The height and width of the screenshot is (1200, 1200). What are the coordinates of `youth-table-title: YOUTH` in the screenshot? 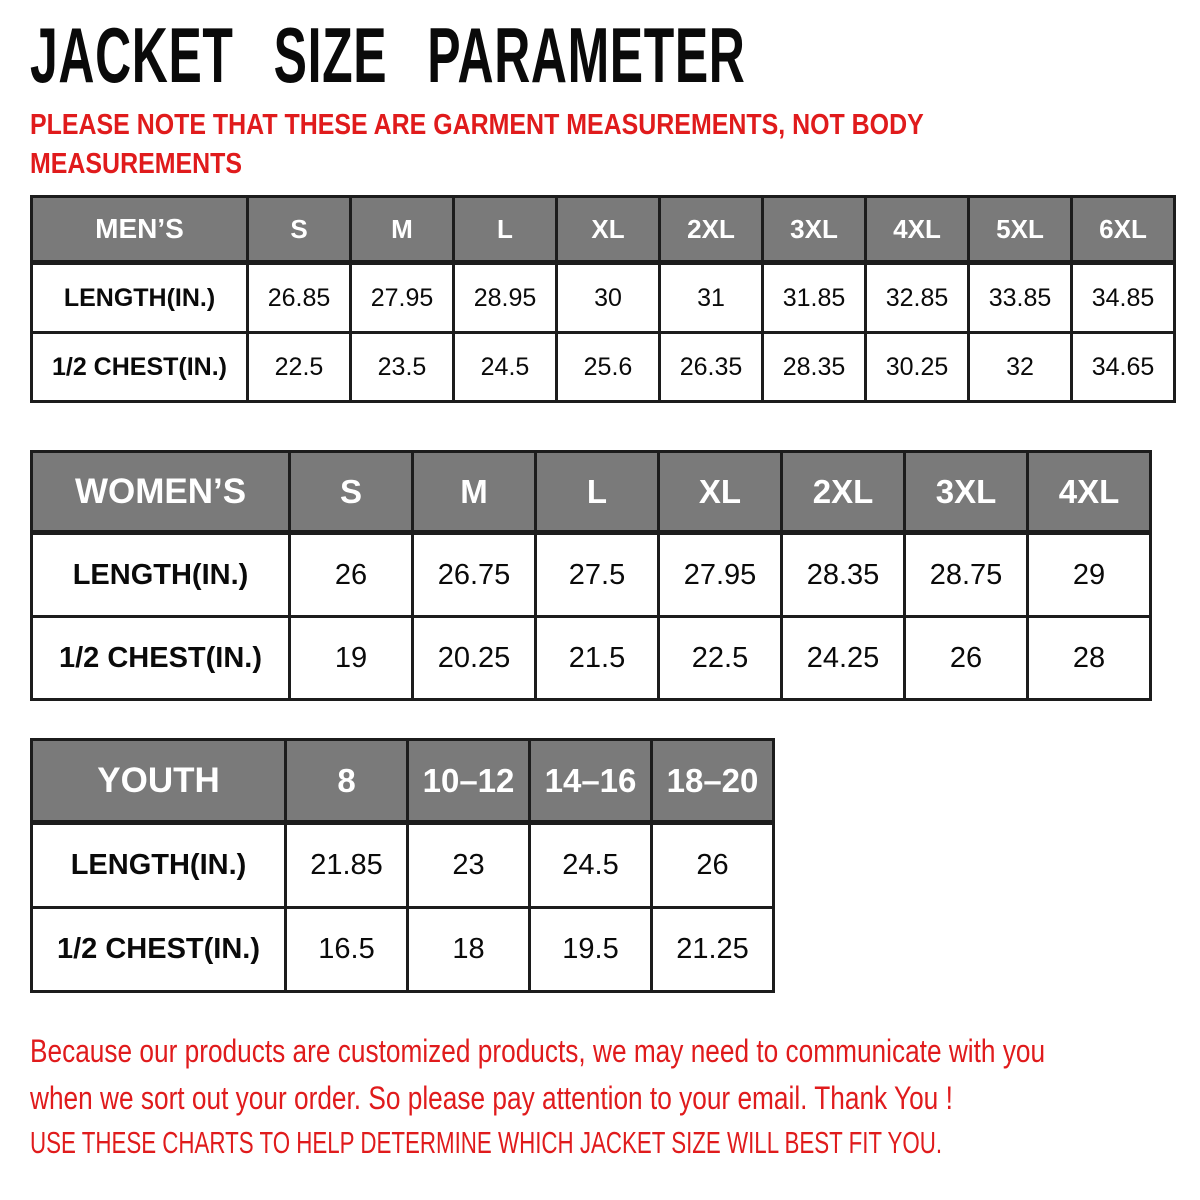 It's located at (158, 781).